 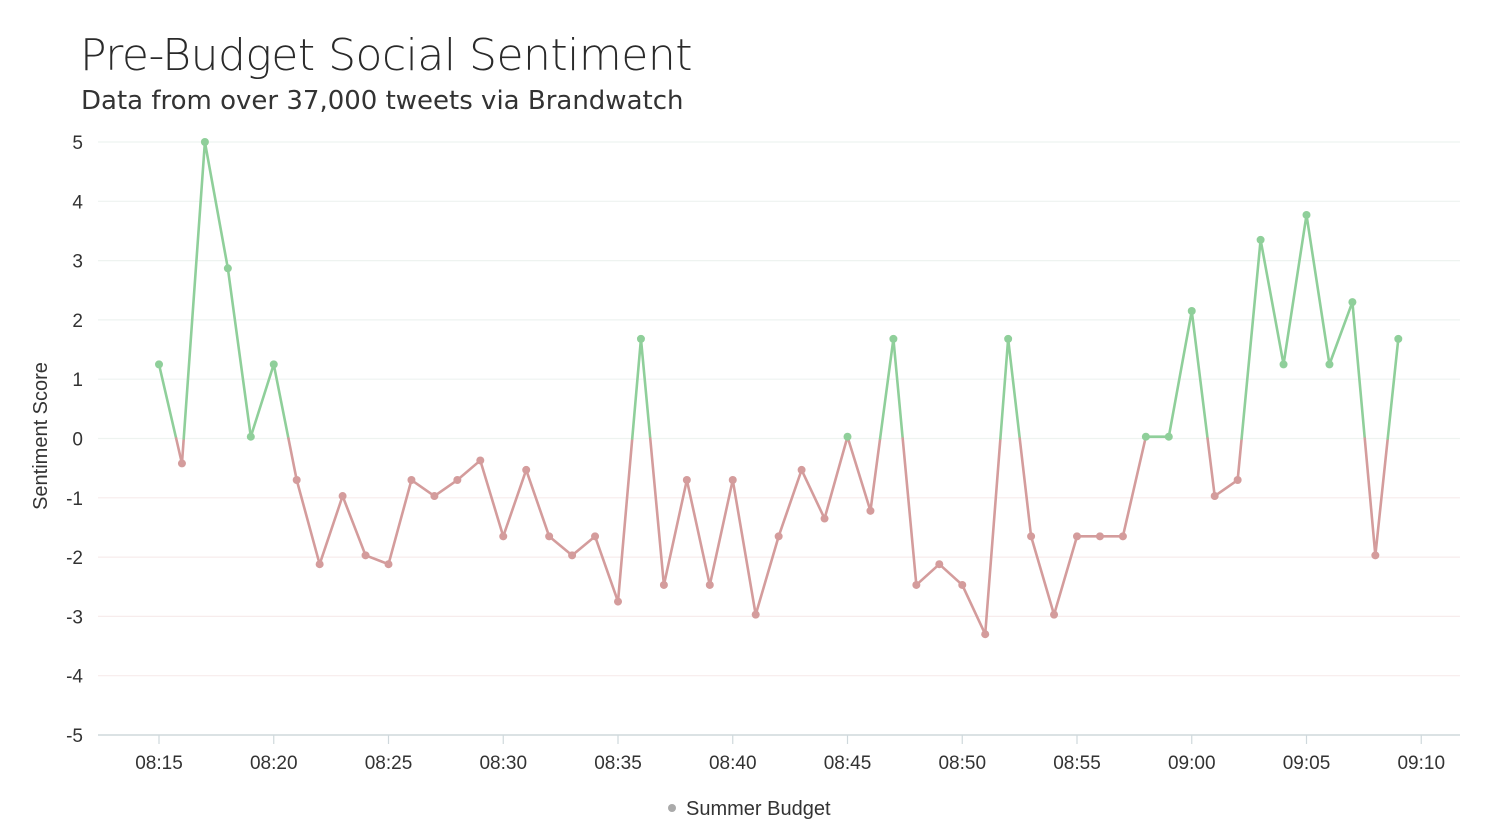 I want to click on y-tick-label: -5, so click(x=74, y=736).